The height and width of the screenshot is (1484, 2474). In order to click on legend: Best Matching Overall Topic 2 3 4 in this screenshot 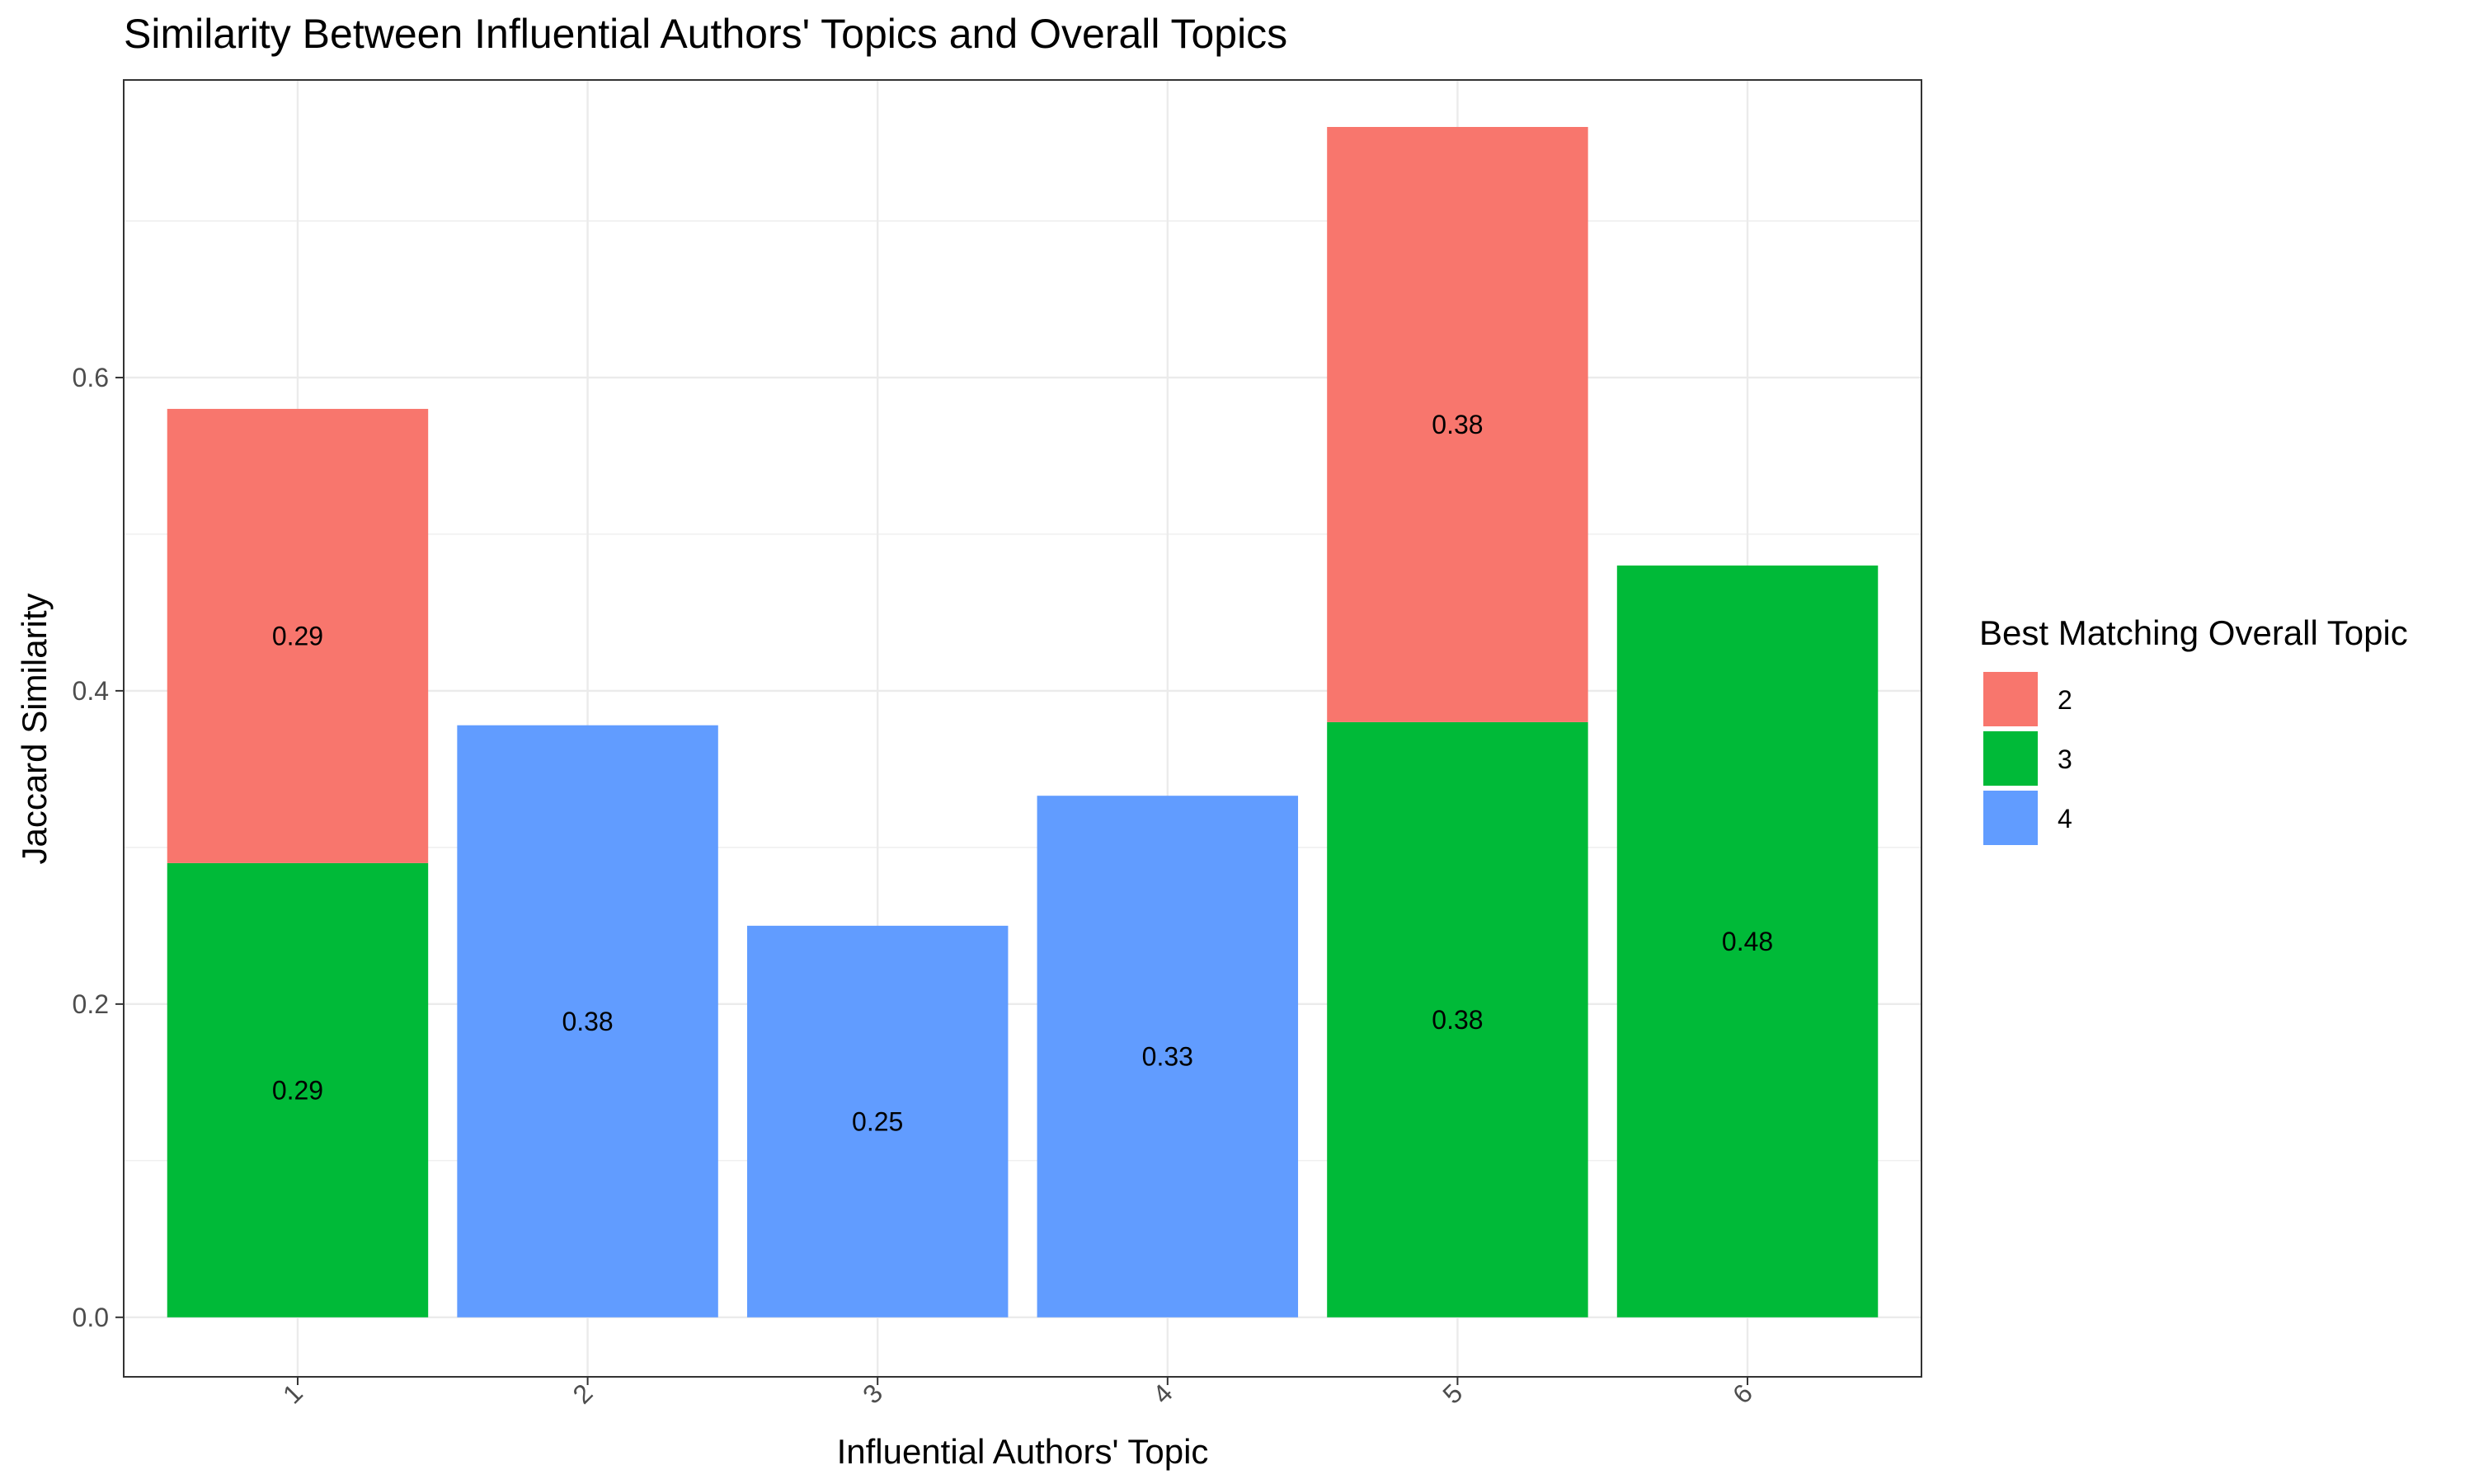, I will do `click(2193, 729)`.